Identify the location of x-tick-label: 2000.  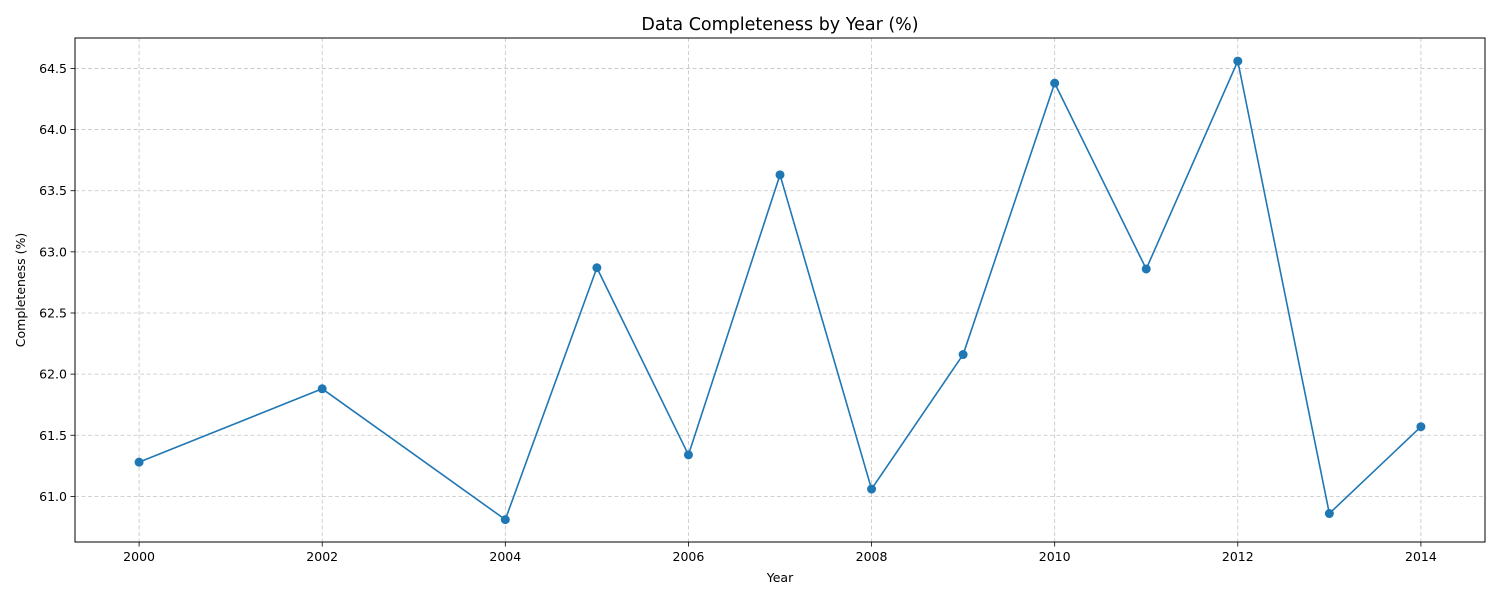
(139, 556).